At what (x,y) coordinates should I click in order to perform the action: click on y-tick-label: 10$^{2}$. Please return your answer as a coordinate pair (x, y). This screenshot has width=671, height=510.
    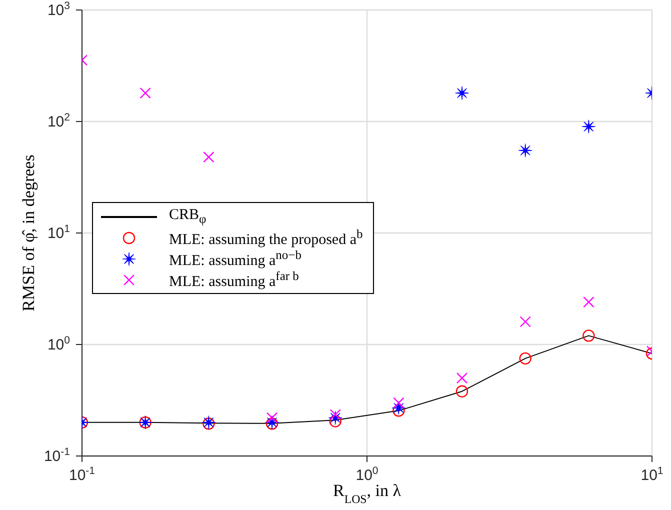
    Looking at the image, I should click on (58, 121).